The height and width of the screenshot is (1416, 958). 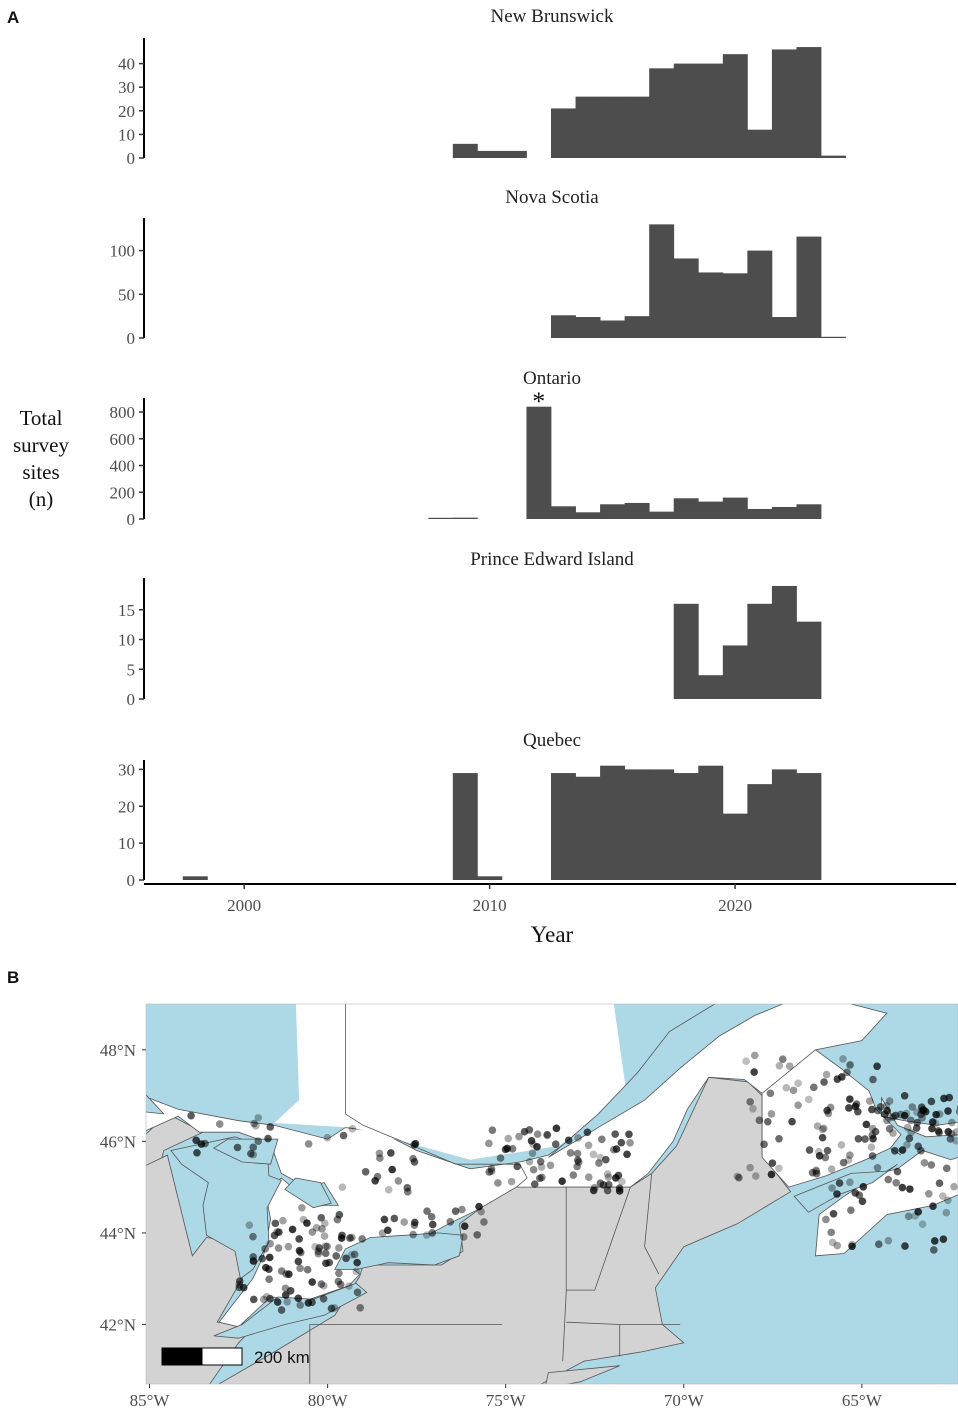 What do you see at coordinates (552, 16) in the screenshot?
I see `panel-title: New Brunswick` at bounding box center [552, 16].